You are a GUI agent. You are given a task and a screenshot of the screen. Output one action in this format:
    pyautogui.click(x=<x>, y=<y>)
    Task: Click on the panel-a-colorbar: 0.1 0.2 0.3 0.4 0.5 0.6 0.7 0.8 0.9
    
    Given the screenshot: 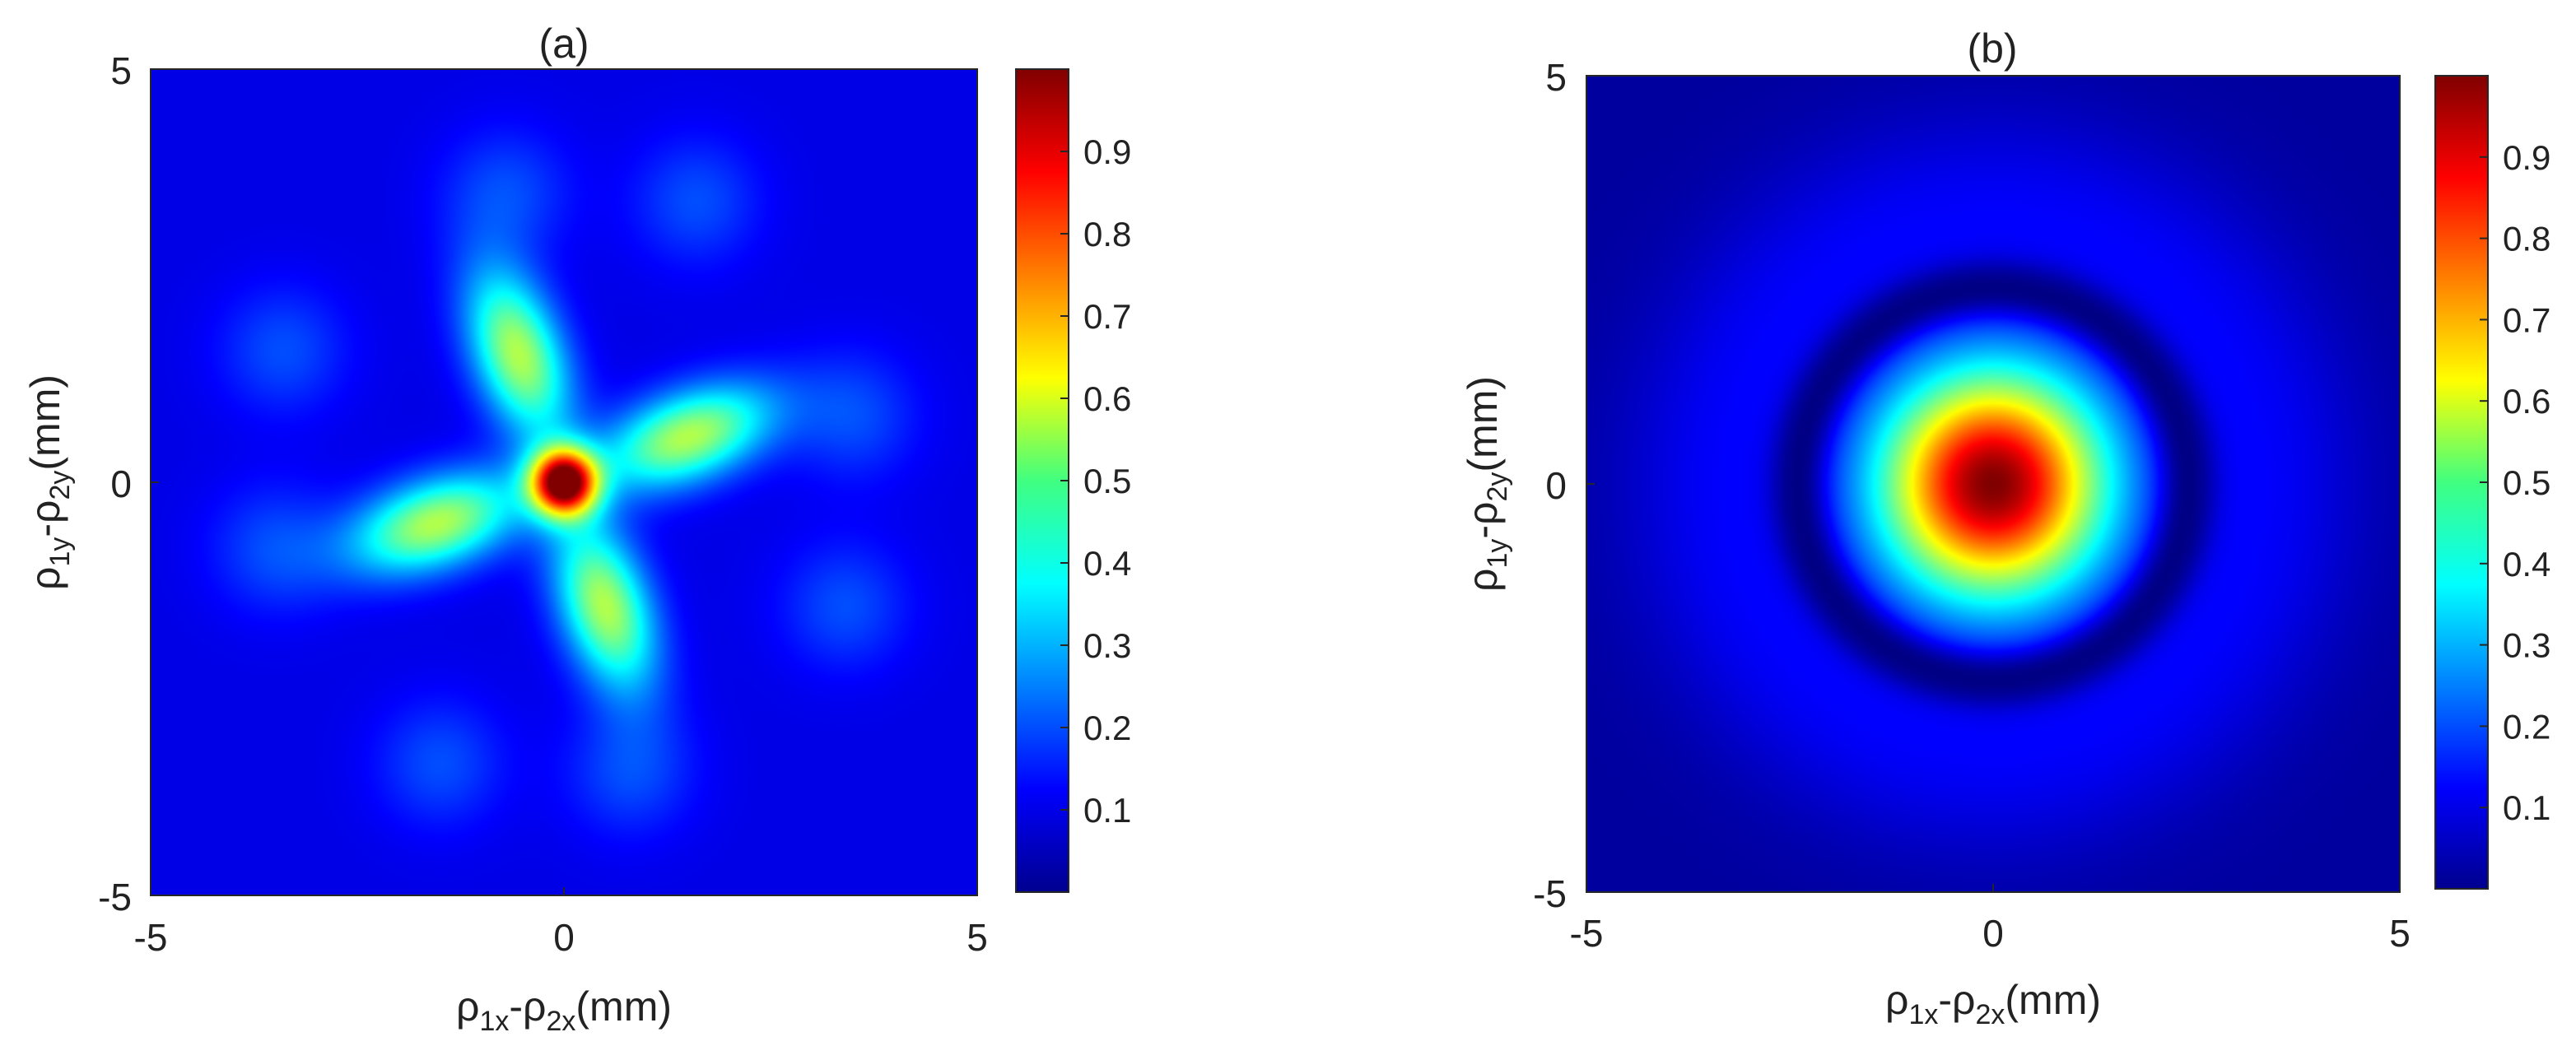 What is the action you would take?
    pyautogui.click(x=1073, y=481)
    